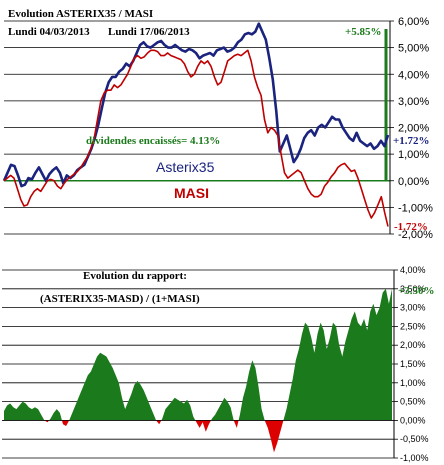 Image resolution: width=444 pixels, height=465 pixels. What do you see at coordinates (414, 439) in the screenshot?
I see `bottom-y-tick-label: -0,50%` at bounding box center [414, 439].